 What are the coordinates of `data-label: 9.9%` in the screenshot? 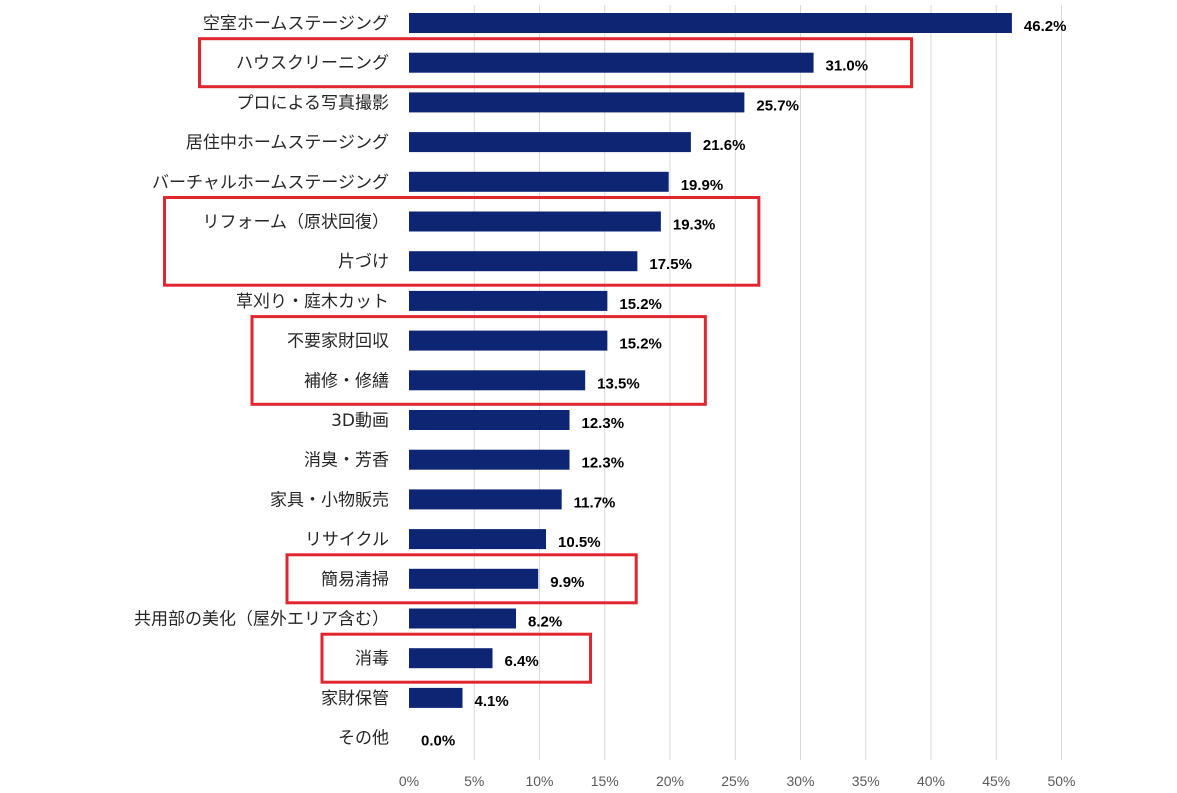 It's located at (567, 582).